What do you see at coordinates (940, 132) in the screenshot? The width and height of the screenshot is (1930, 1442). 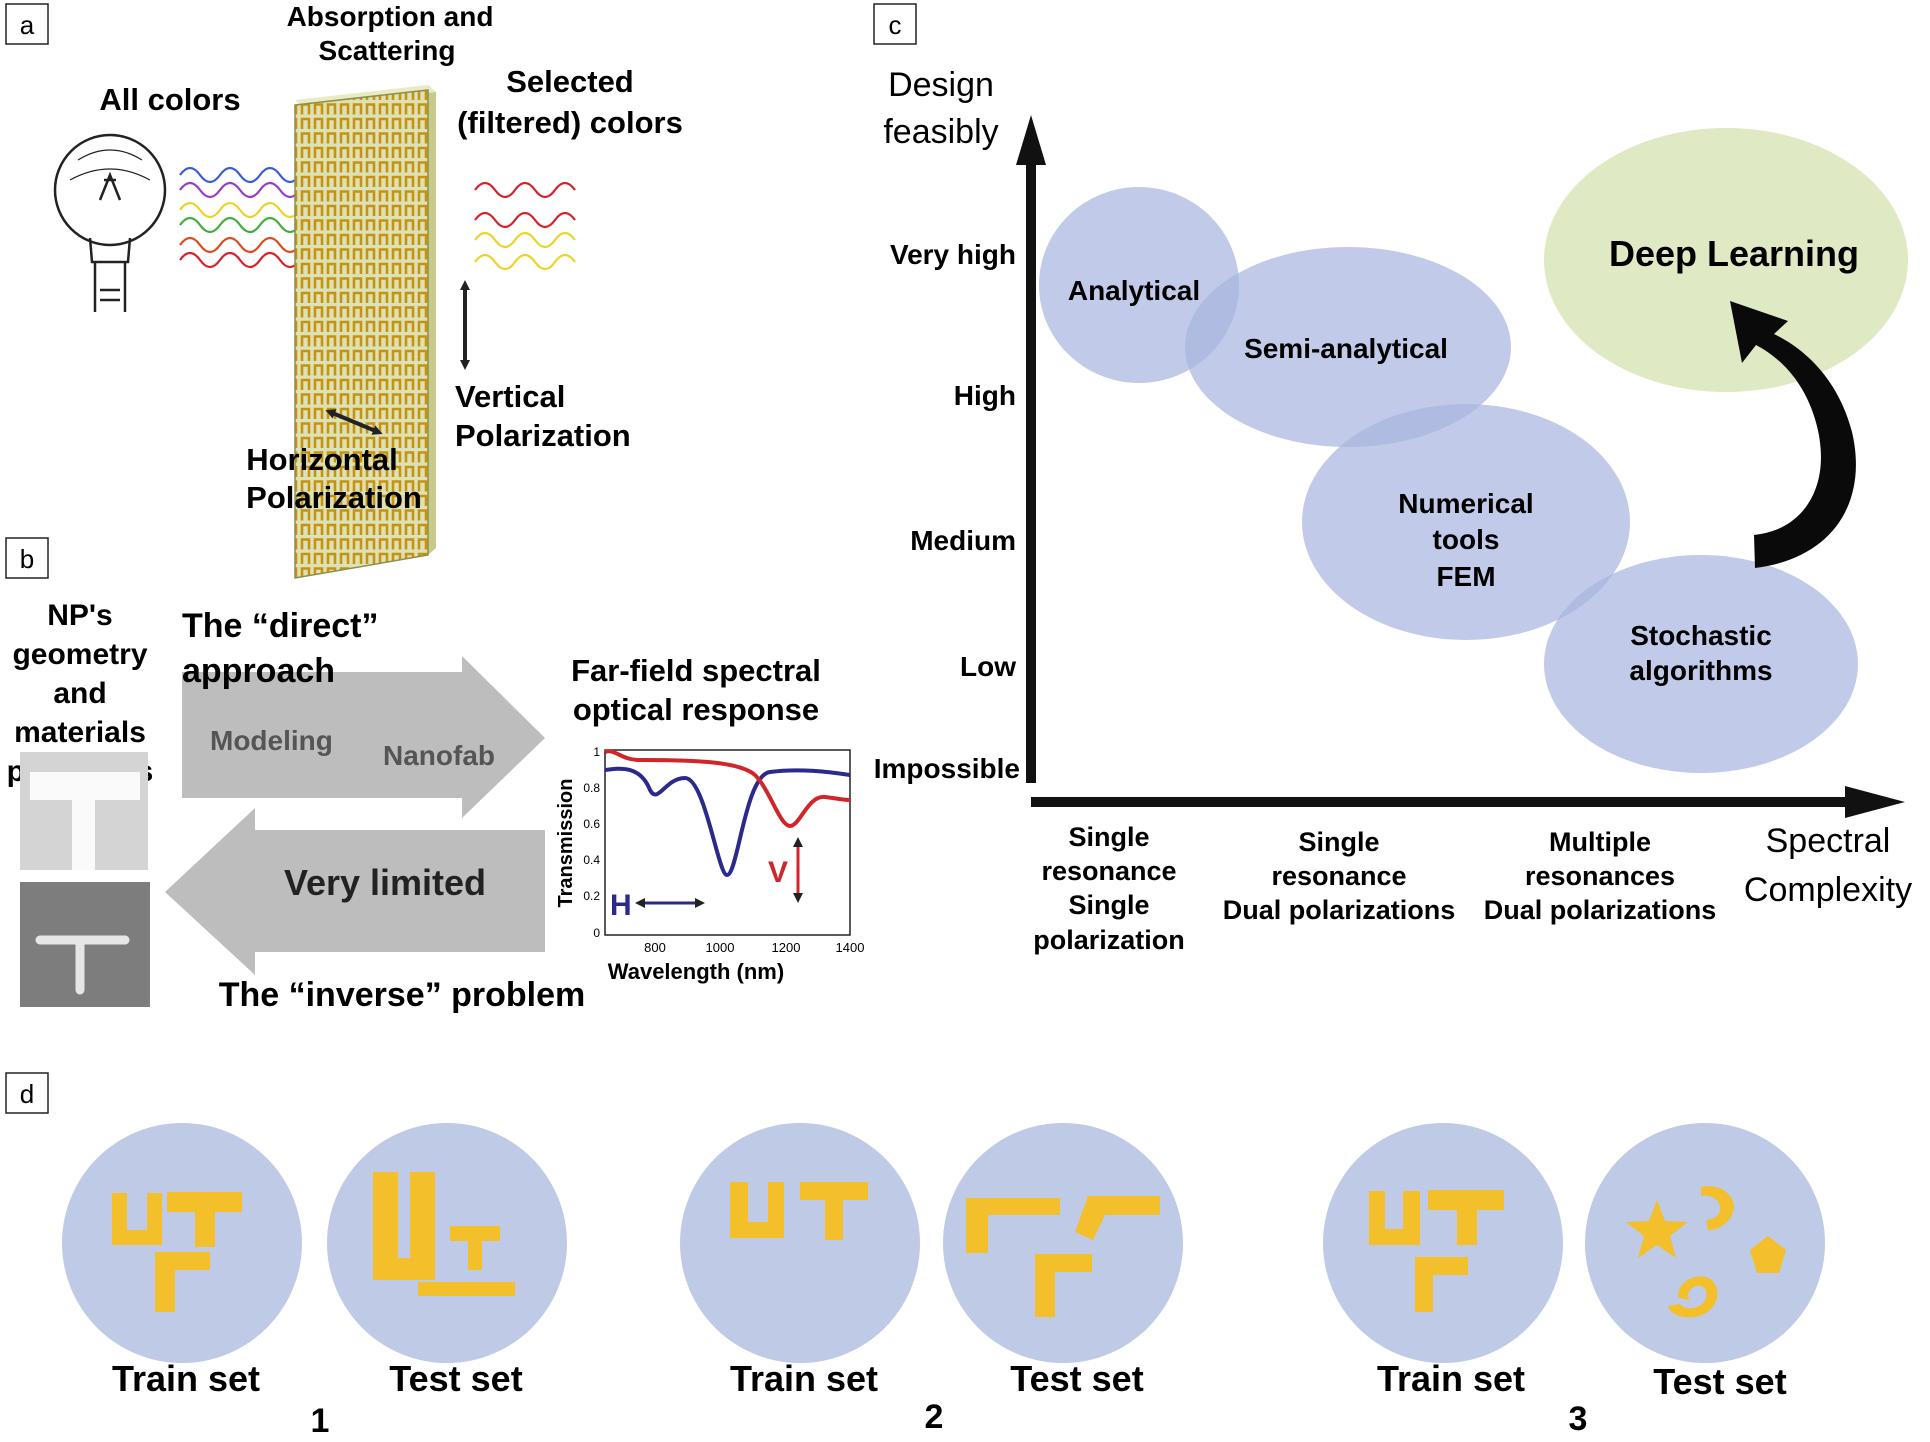 I see `y-axis-title-2: feasibly` at bounding box center [940, 132].